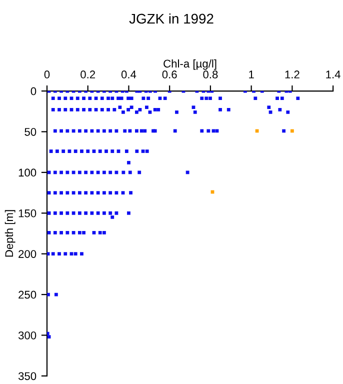  What do you see at coordinates (333, 74) in the screenshot?
I see `x-tick-label: 1.4` at bounding box center [333, 74].